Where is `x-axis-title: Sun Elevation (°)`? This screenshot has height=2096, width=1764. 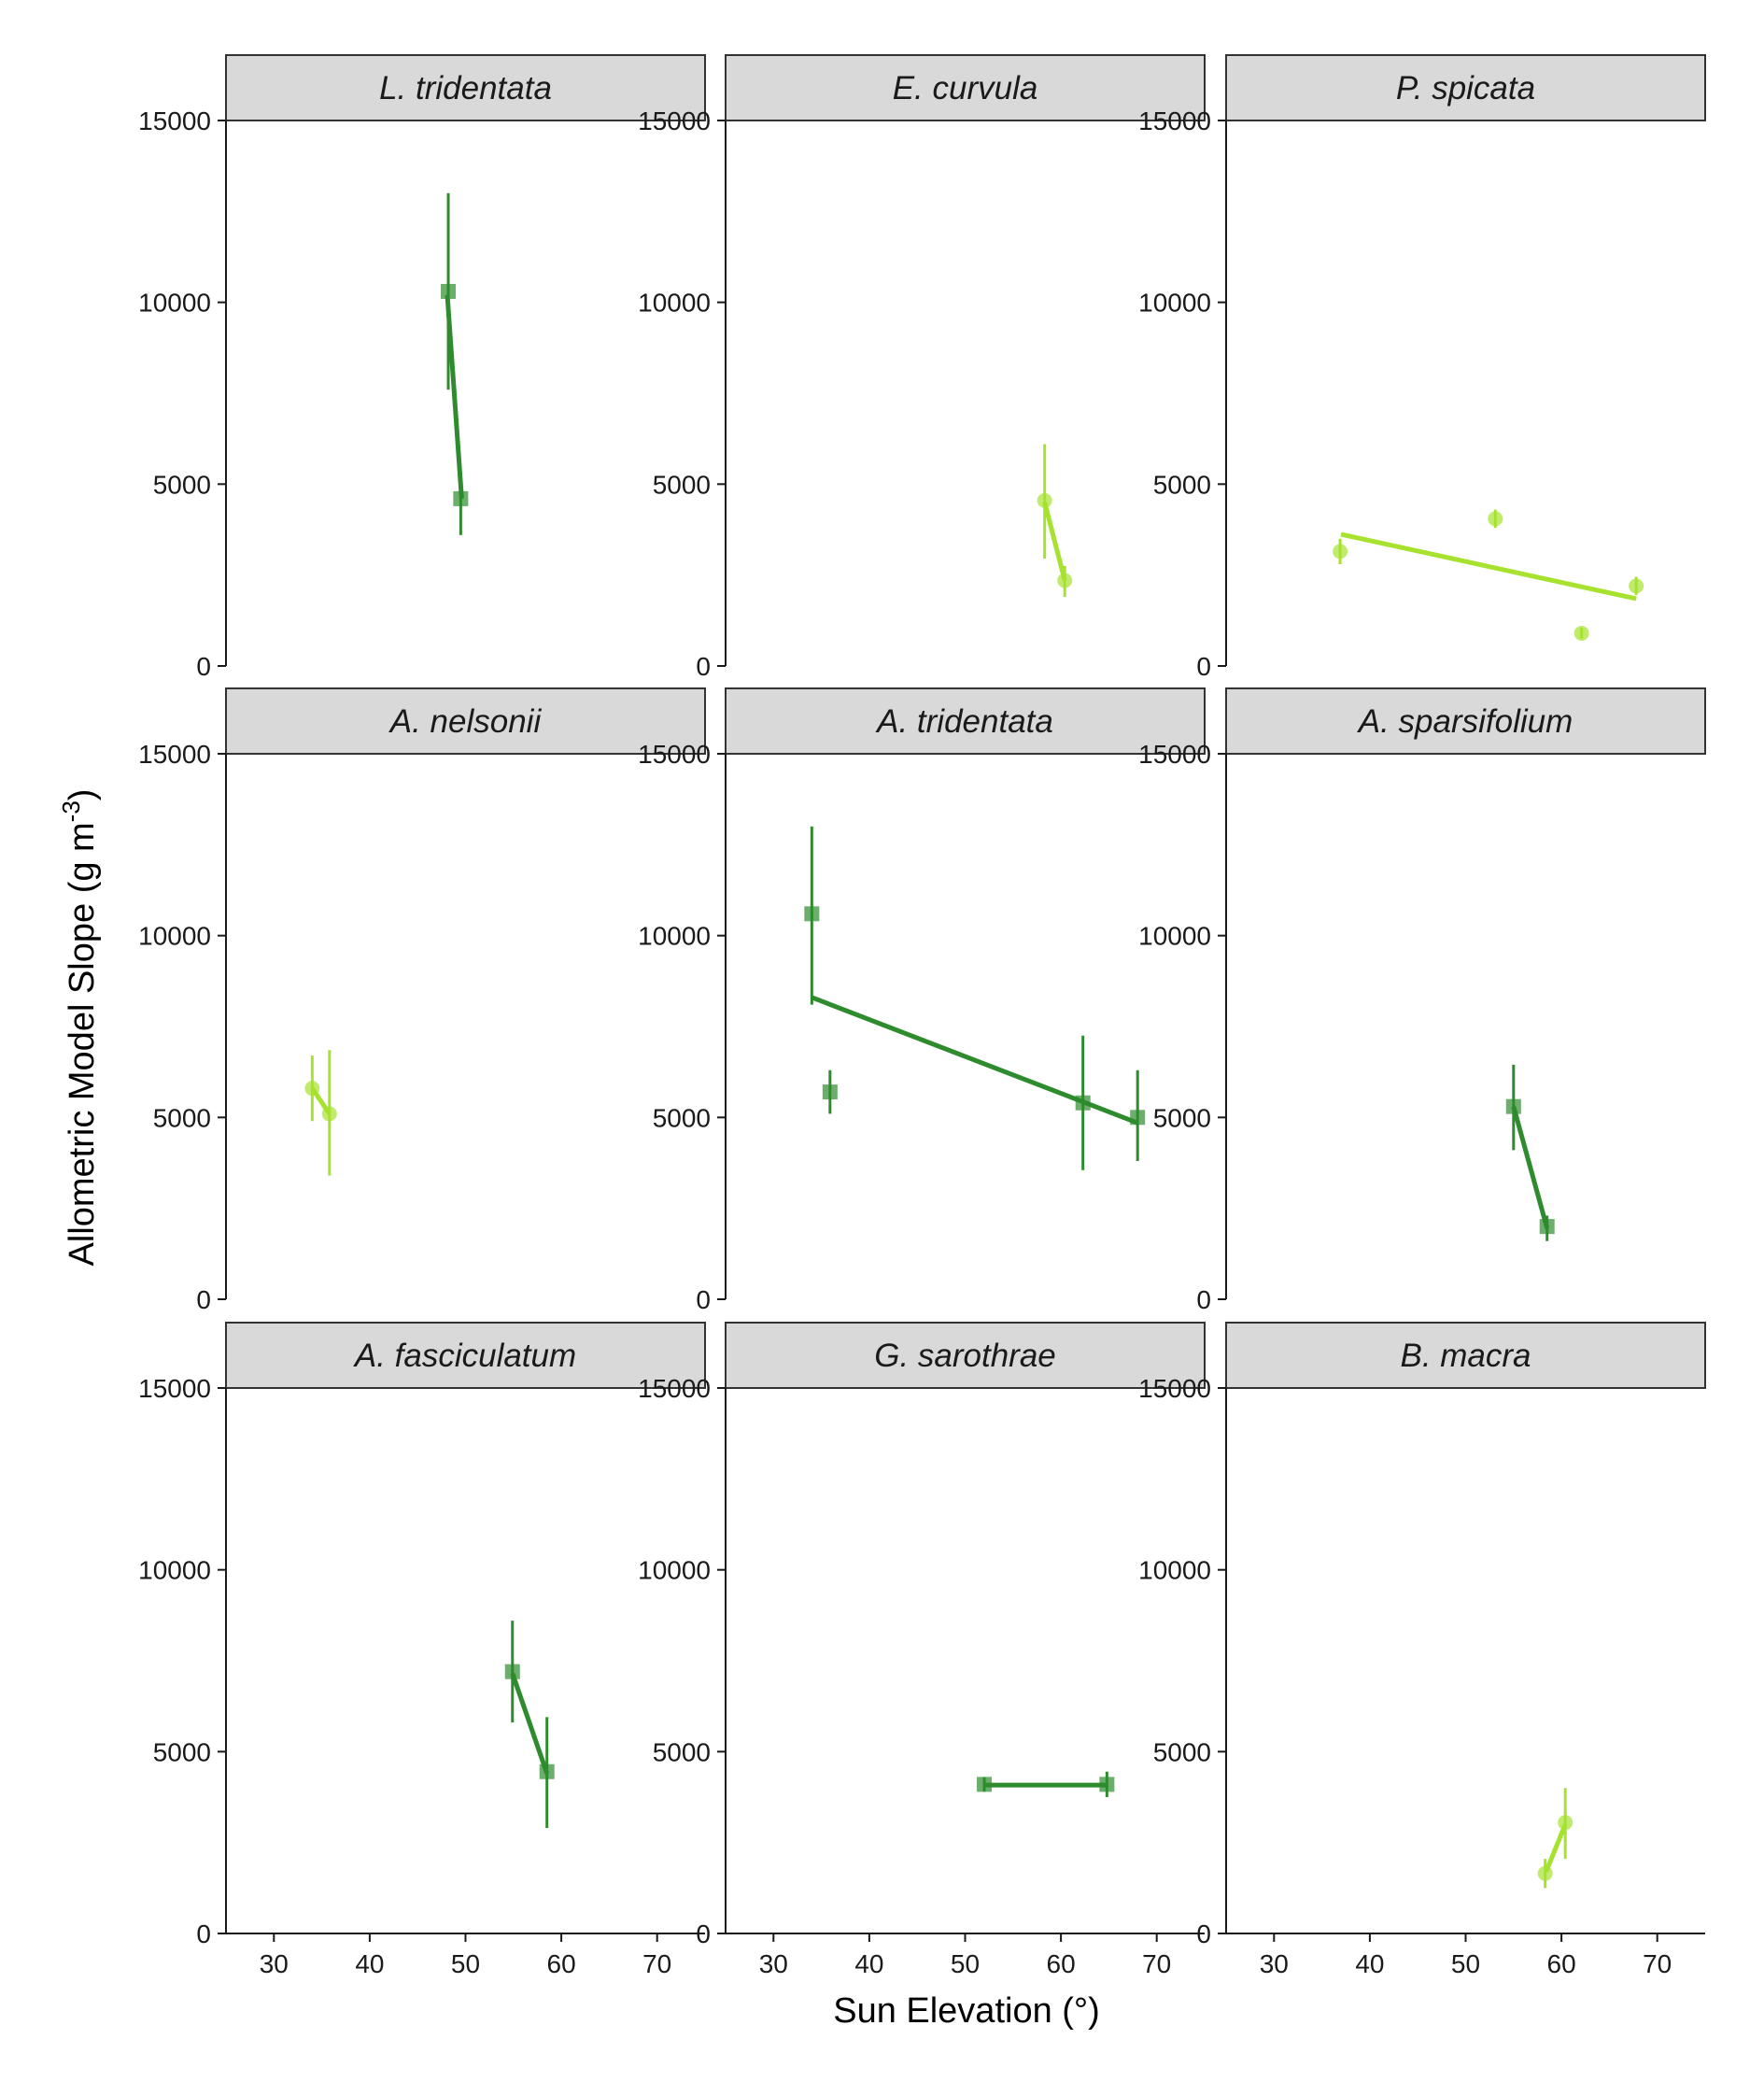 x-axis-title: Sun Elevation (°) is located at coordinates (967, 2011).